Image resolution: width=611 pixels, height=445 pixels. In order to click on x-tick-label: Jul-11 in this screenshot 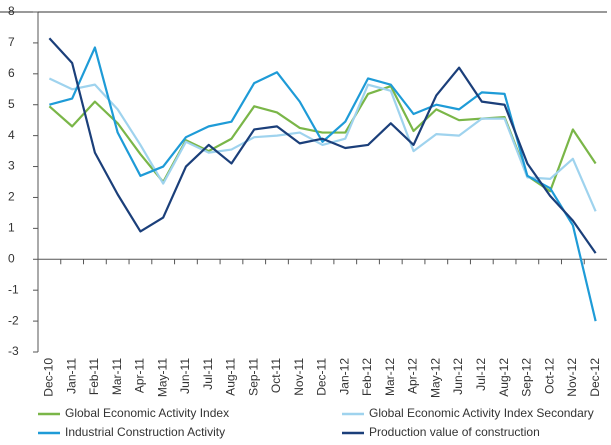, I will do `click(208, 374)`.